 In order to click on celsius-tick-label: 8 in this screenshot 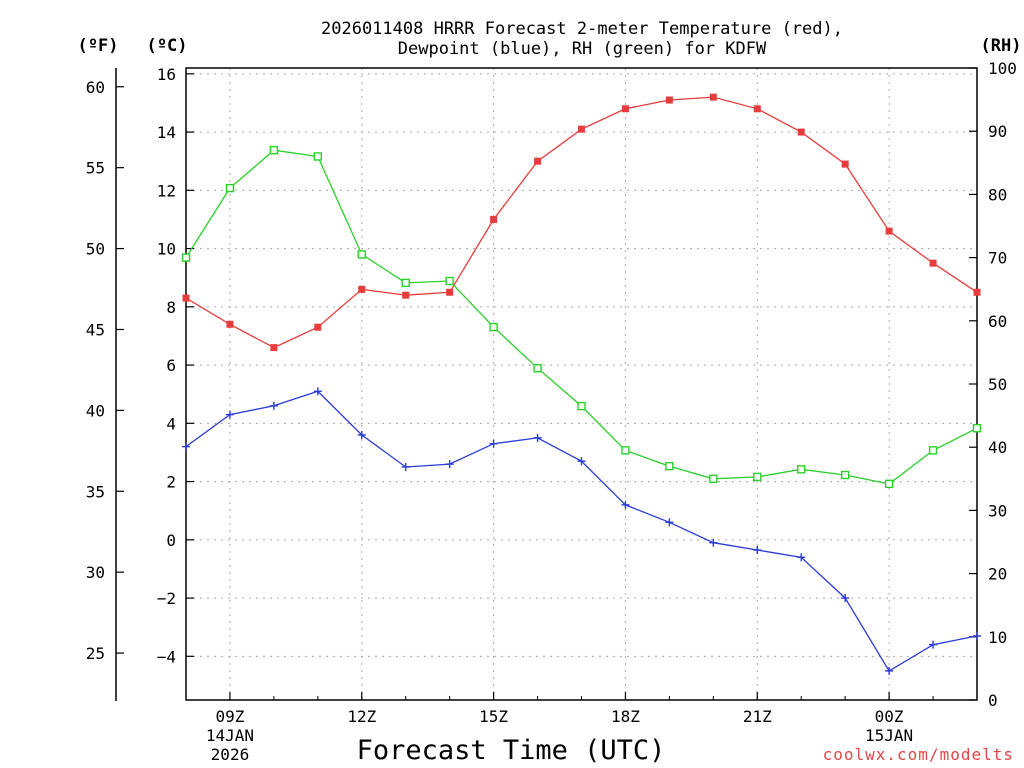, I will do `click(171, 307)`.